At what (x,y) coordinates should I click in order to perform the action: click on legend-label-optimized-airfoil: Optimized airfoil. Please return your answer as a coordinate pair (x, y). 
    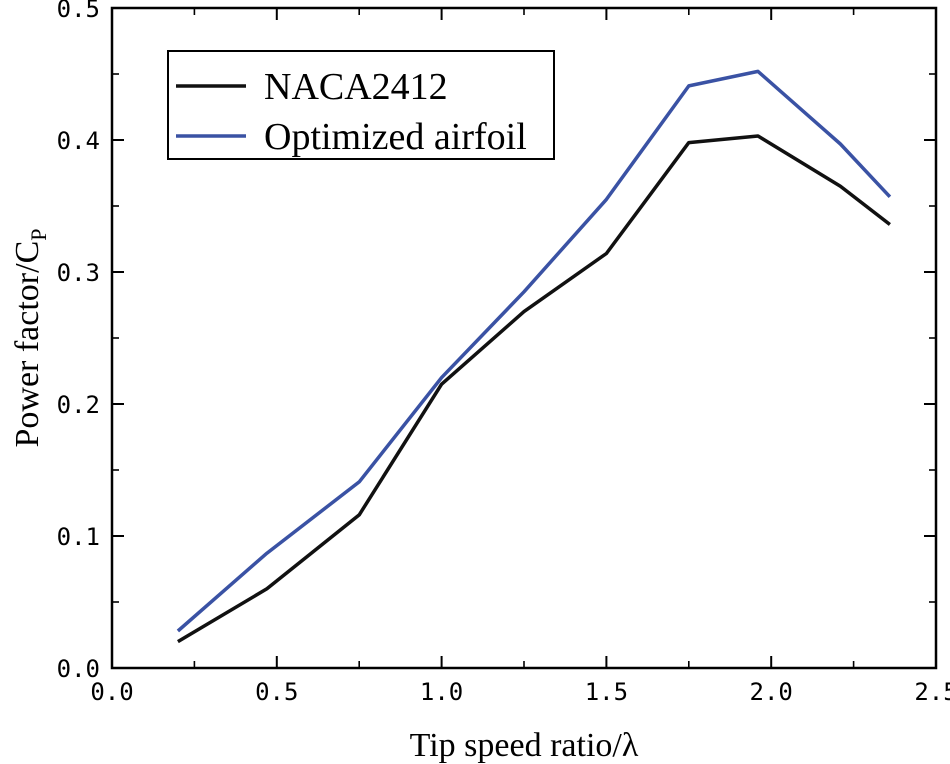
    Looking at the image, I should click on (395, 137).